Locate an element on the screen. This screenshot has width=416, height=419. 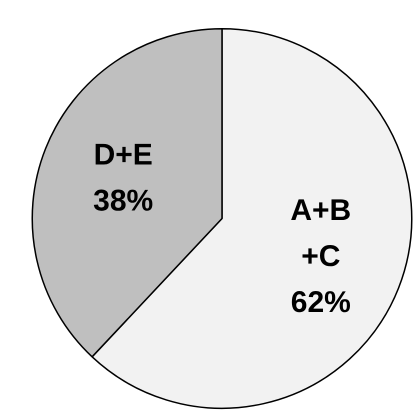
slice-label: A+B +C is located at coordinates (321, 233).